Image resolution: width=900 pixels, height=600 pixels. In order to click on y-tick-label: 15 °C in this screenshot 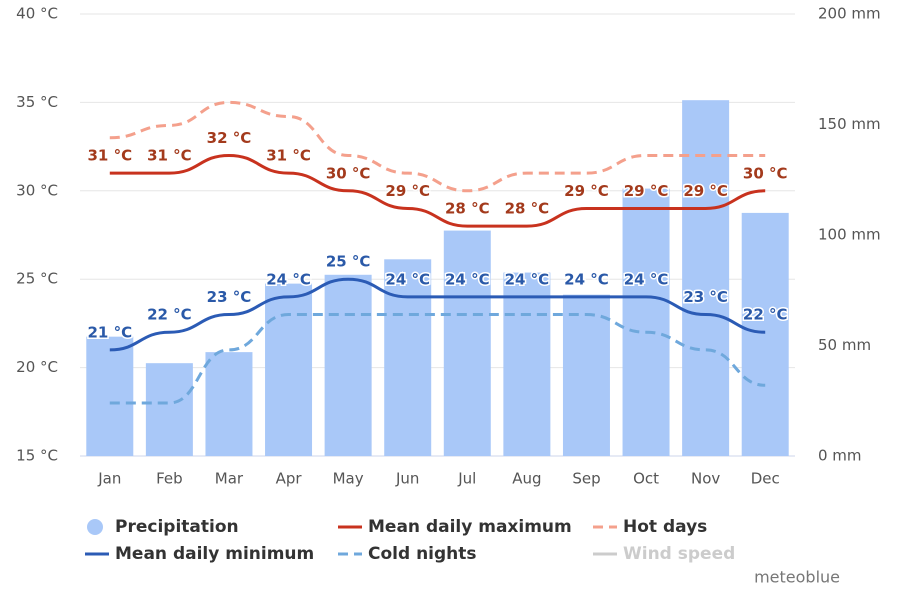, I will do `click(37, 456)`.